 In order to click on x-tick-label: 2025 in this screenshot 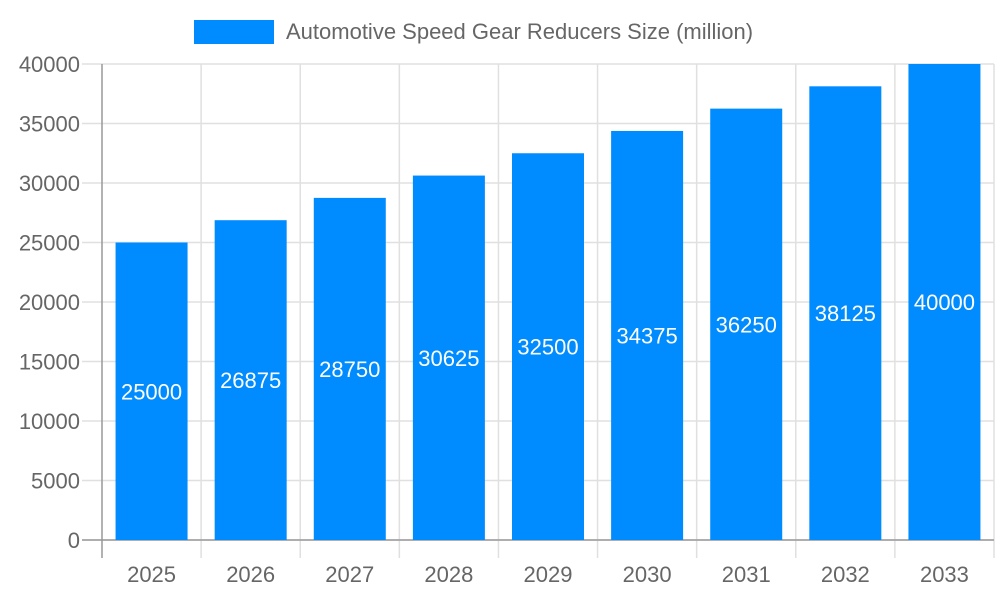, I will do `click(151, 574)`.